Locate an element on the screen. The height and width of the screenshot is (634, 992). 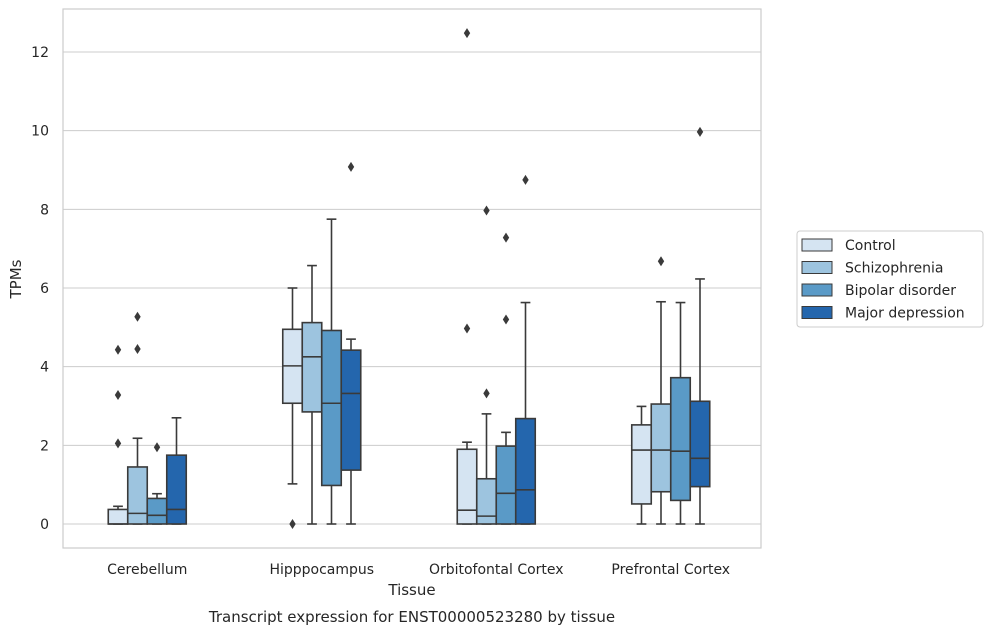
x-tick-label: Orbitofontal Cortex is located at coordinates (496, 570).